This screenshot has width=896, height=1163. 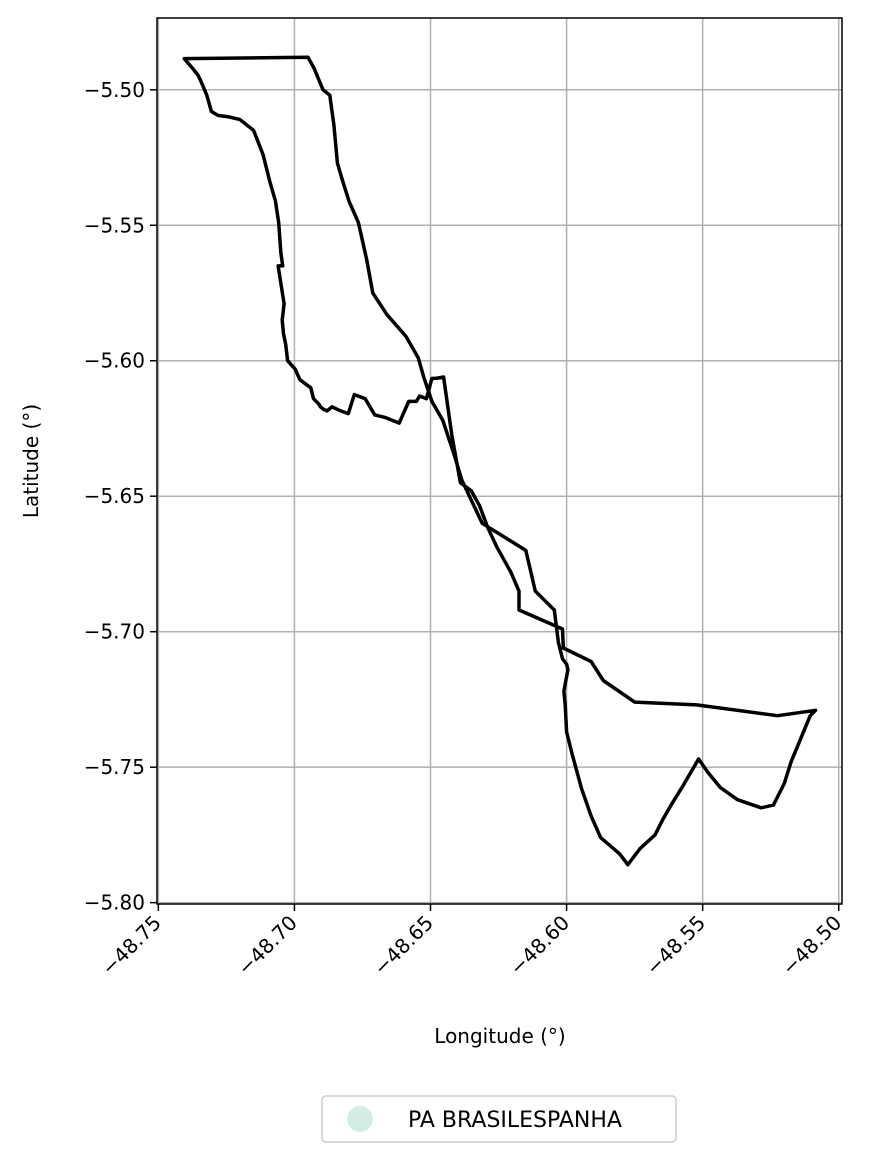 I want to click on y-tick-label: −5.70, so click(x=114, y=632).